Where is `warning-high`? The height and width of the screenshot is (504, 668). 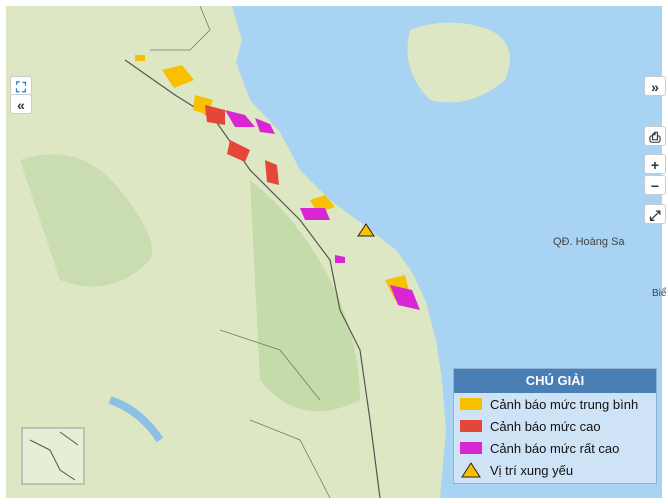
warning-high is located at coordinates (242, 145).